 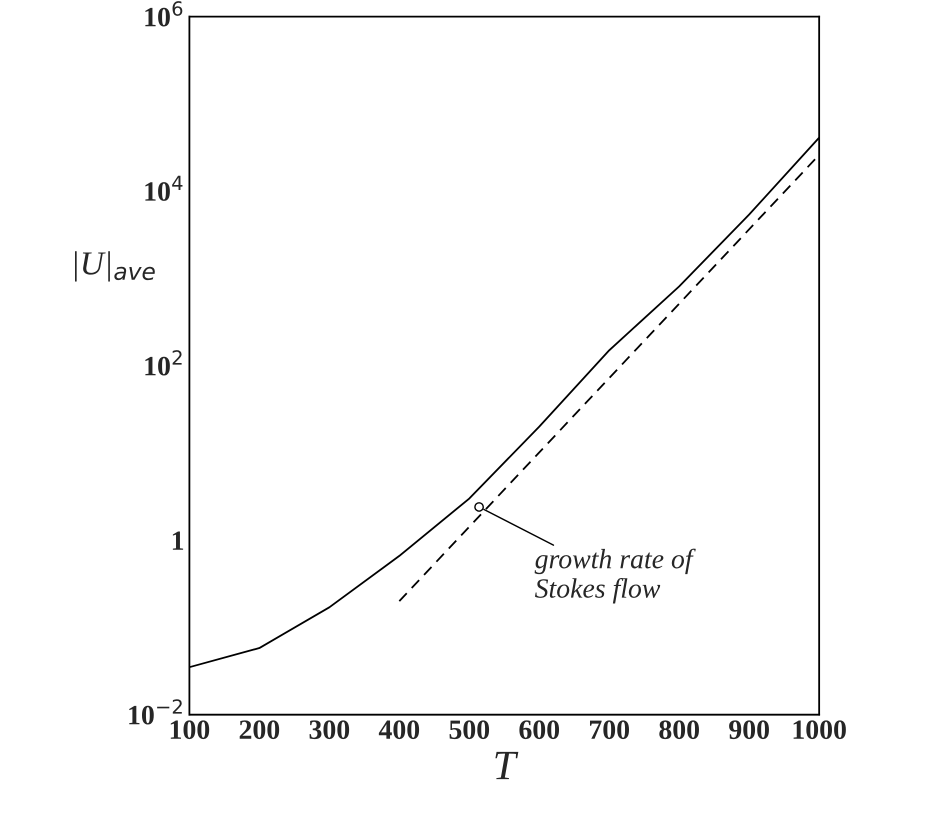 I want to click on x-tick-label: 500, so click(x=470, y=730).